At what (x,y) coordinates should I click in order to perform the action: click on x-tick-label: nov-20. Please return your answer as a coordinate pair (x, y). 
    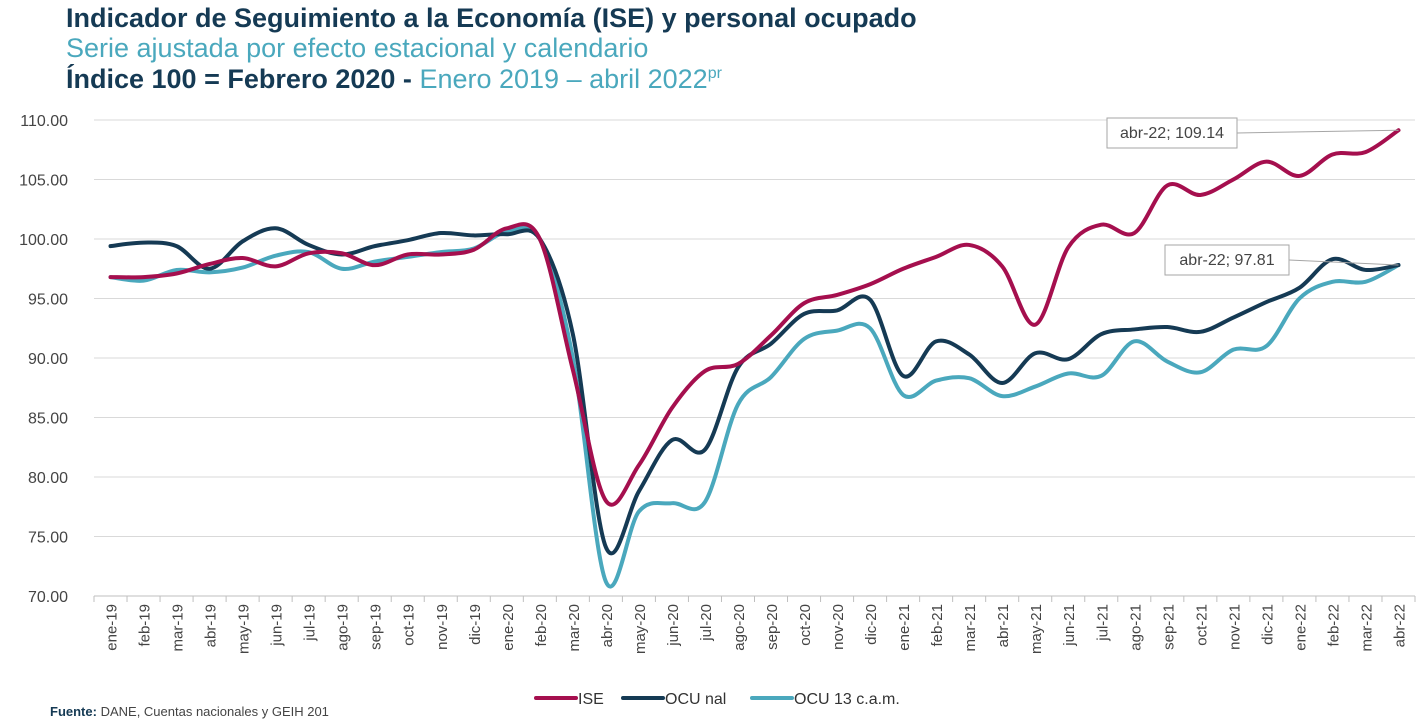
    Looking at the image, I should click on (838, 627).